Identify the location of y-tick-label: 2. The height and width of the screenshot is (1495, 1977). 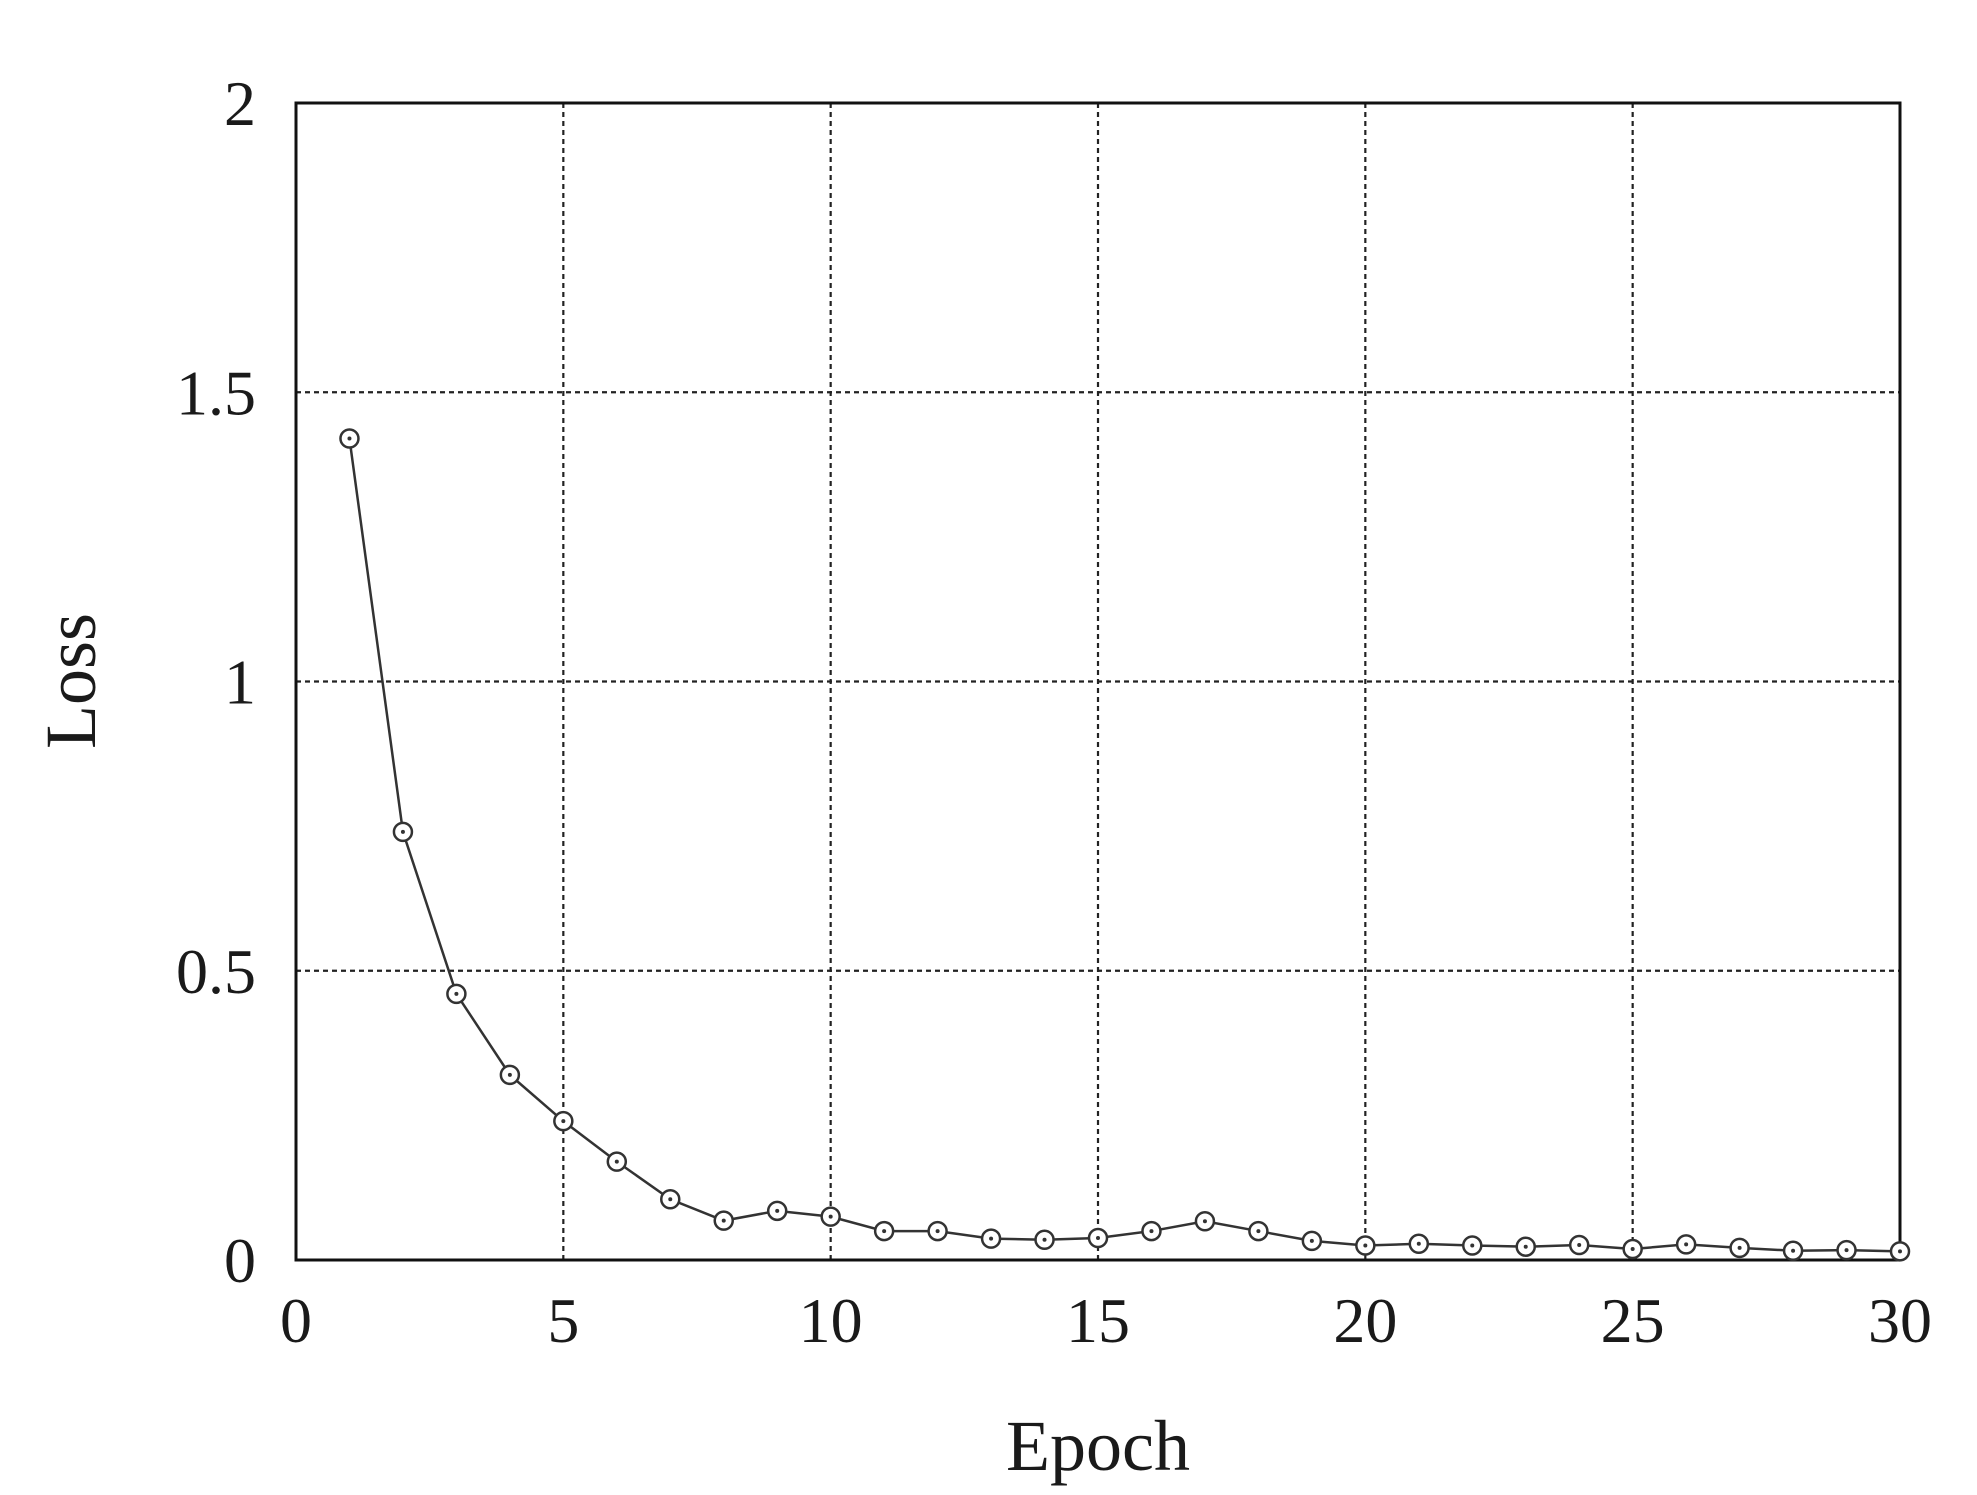
(240, 103).